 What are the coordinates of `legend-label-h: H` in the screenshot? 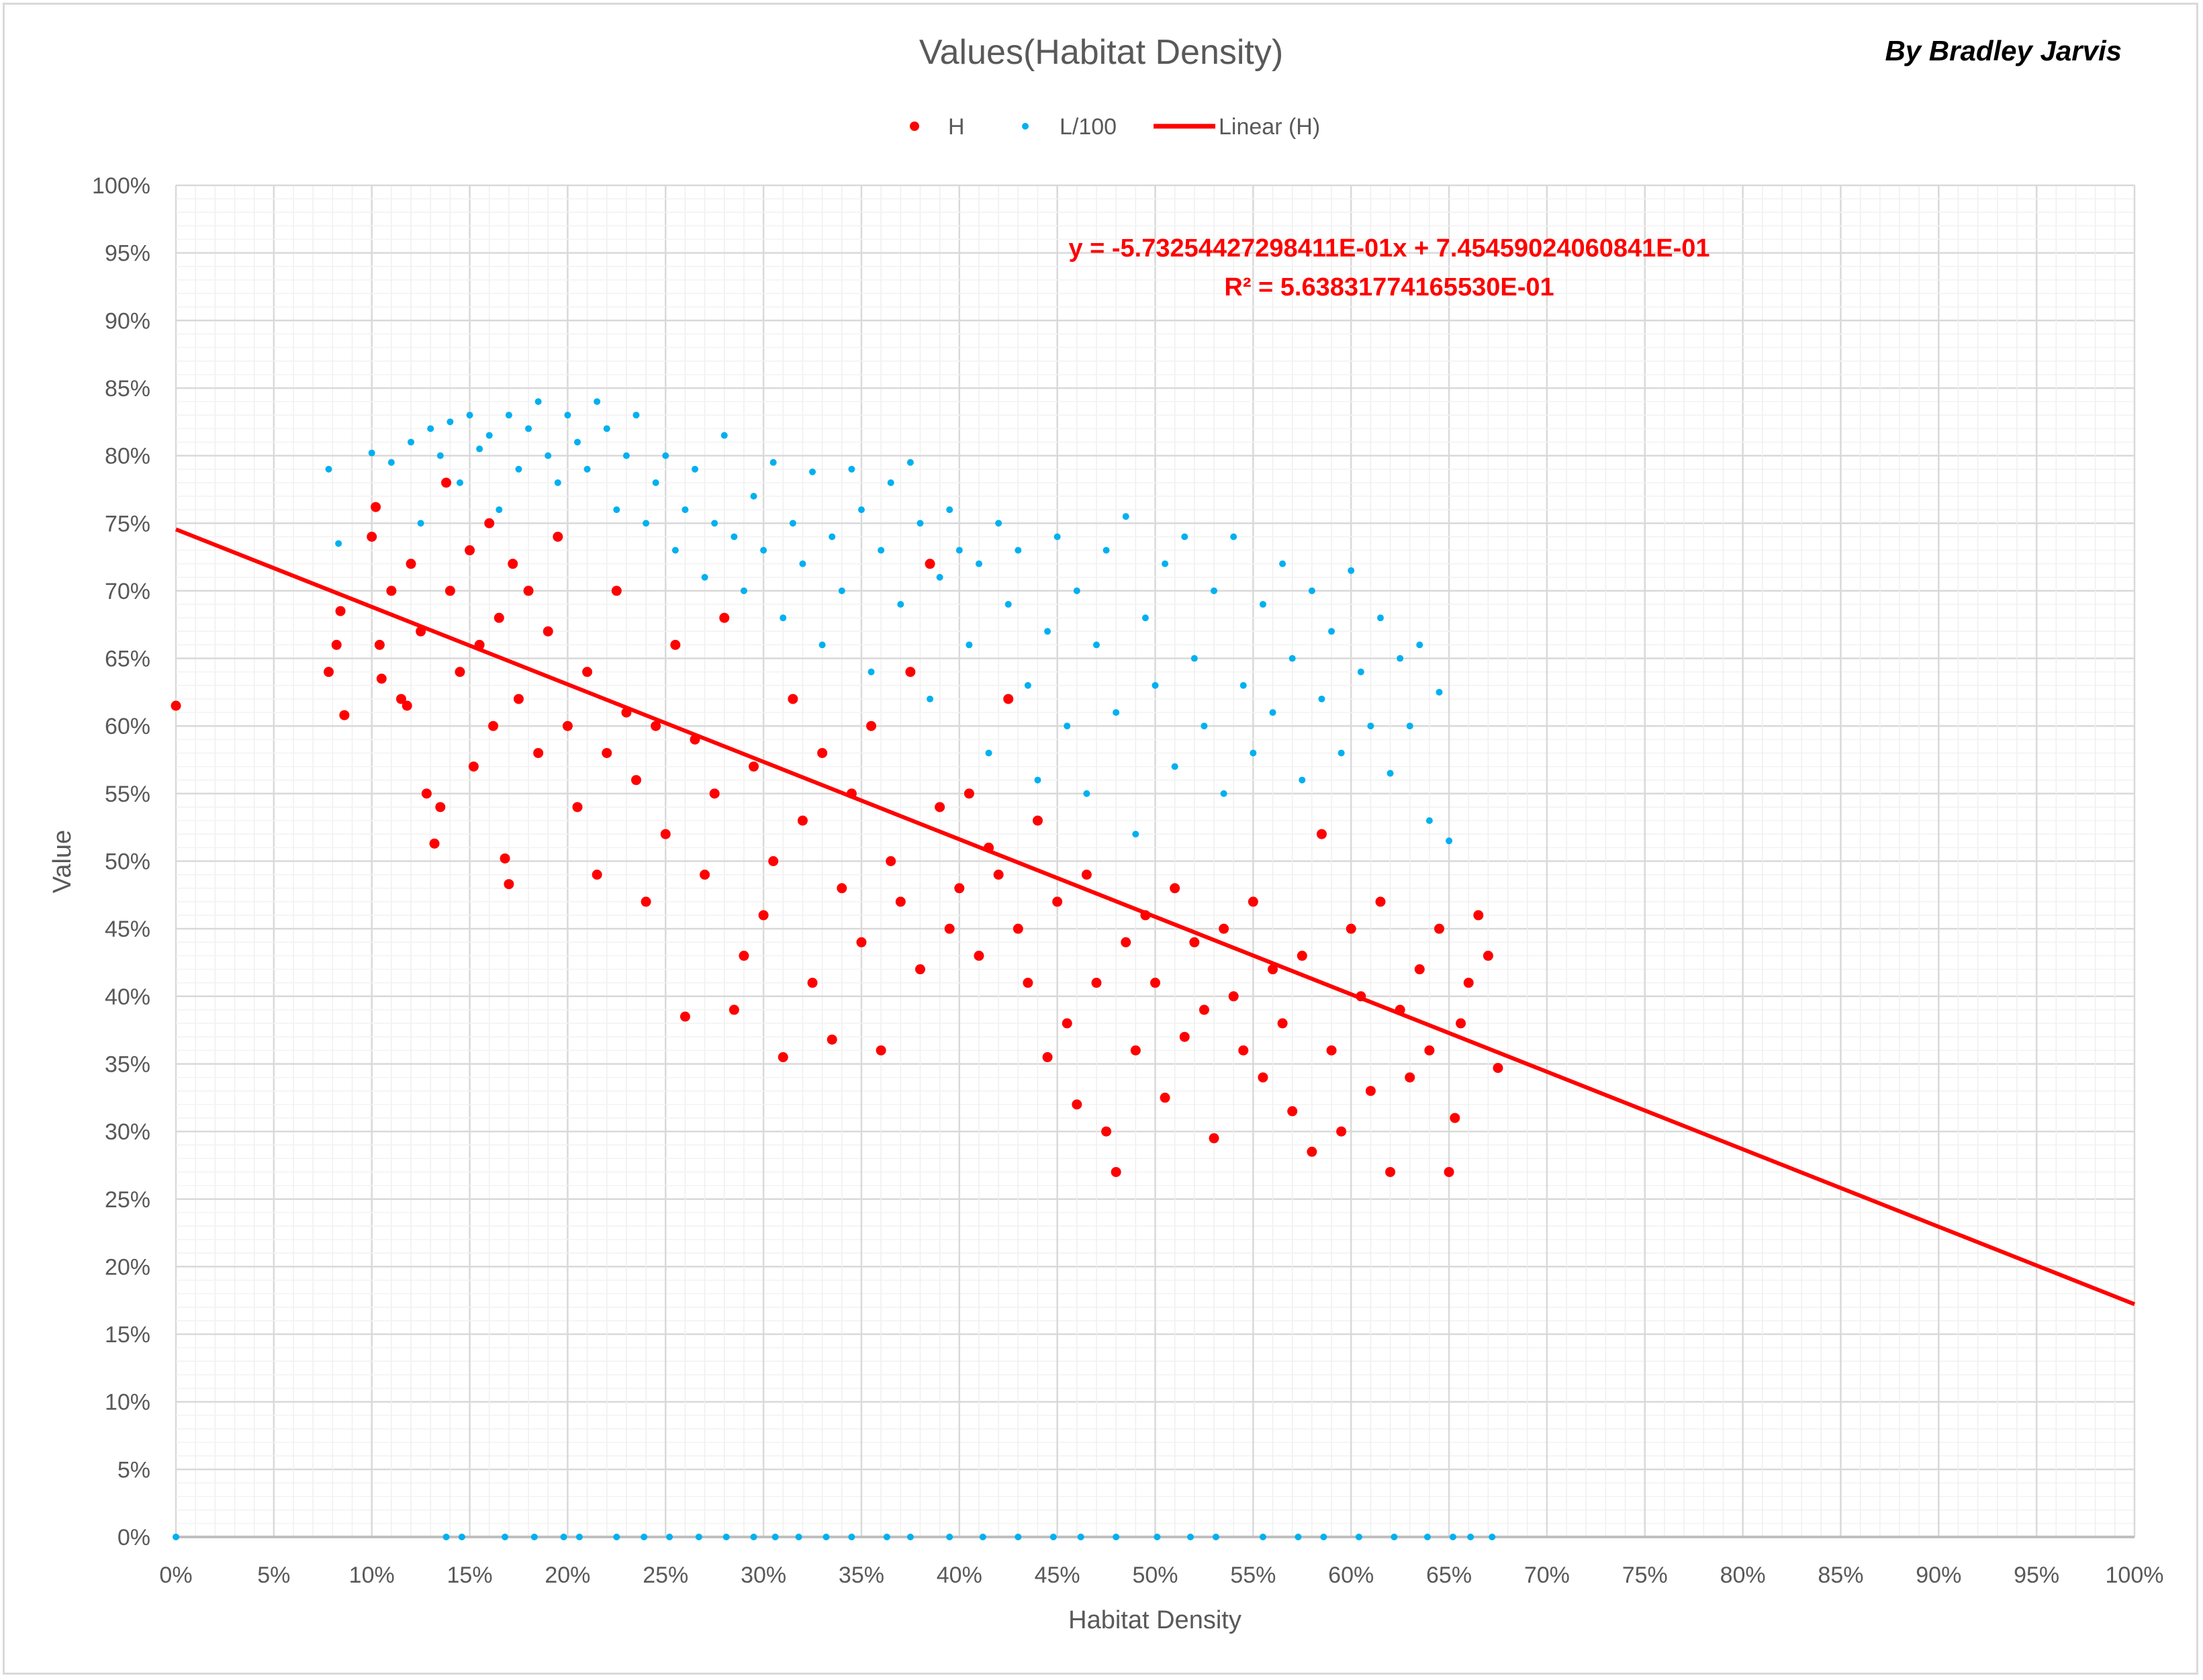 It's located at (956, 127).